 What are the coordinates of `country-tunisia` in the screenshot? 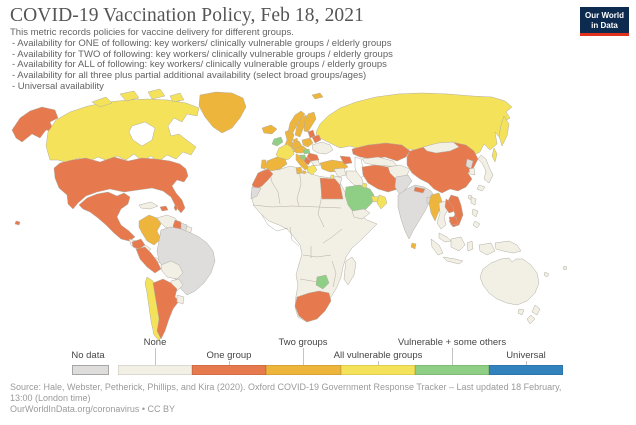 It's located at (299, 170).